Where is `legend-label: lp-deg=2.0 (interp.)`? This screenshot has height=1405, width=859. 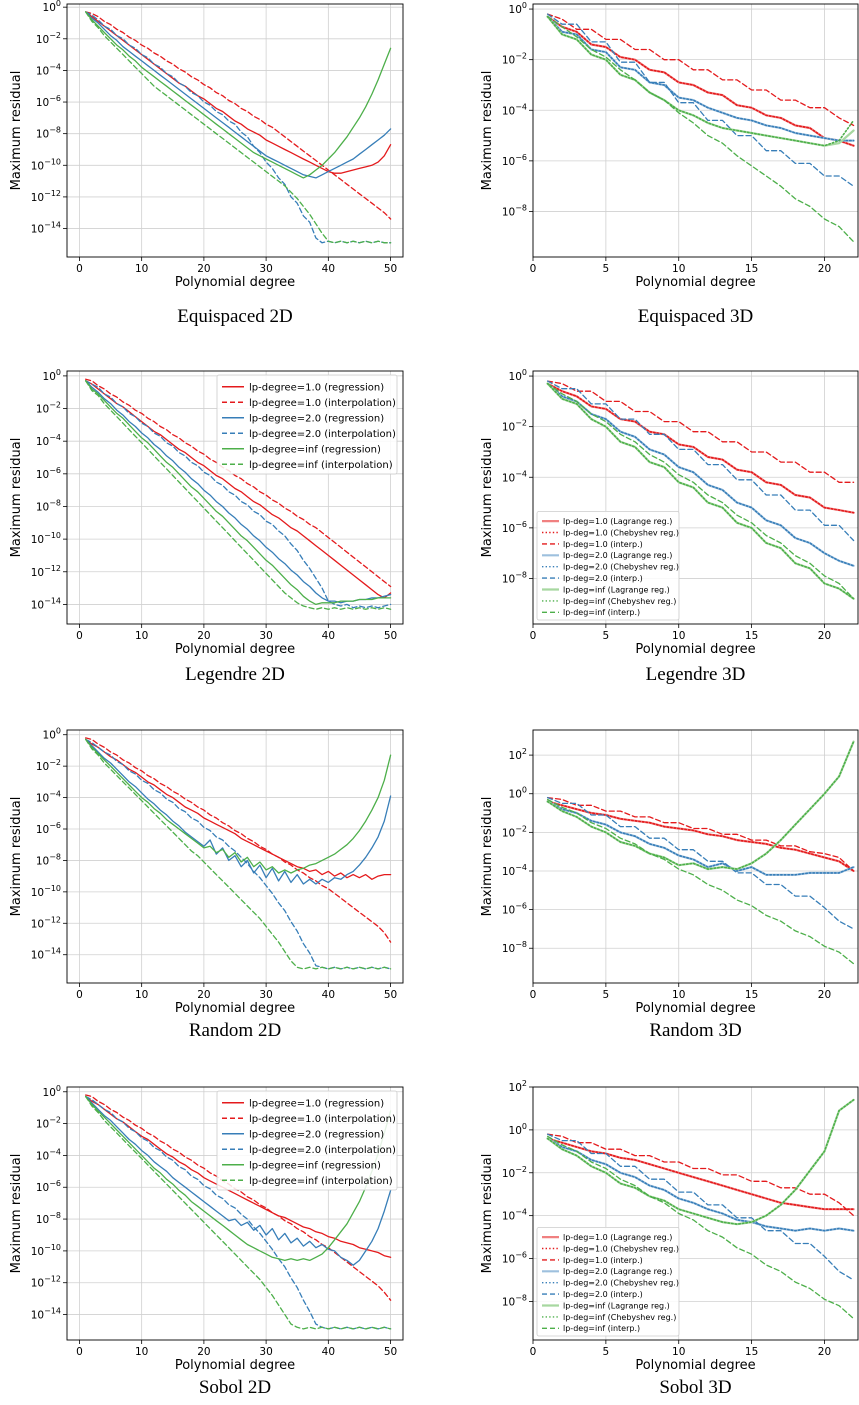
legend-label: lp-deg=2.0 (interp.) is located at coordinates (603, 578).